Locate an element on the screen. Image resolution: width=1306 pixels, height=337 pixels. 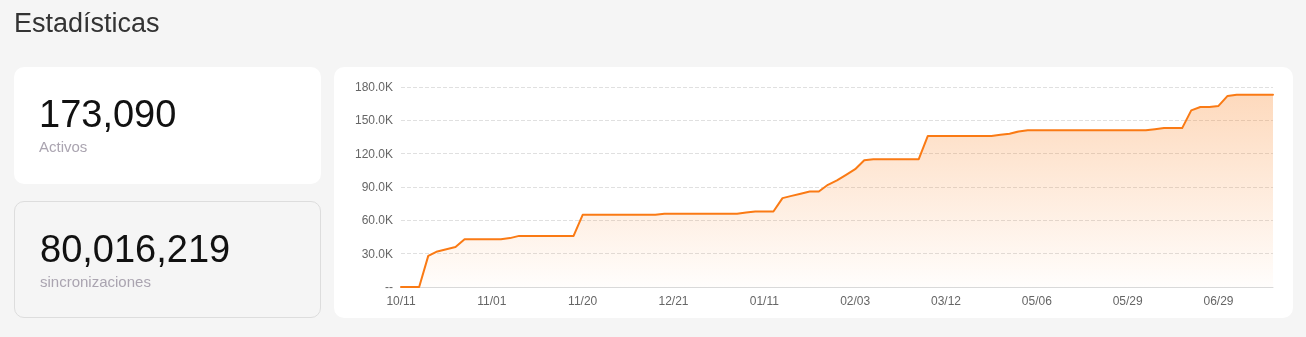
x-tick-label: 10/11 is located at coordinates (401, 301).